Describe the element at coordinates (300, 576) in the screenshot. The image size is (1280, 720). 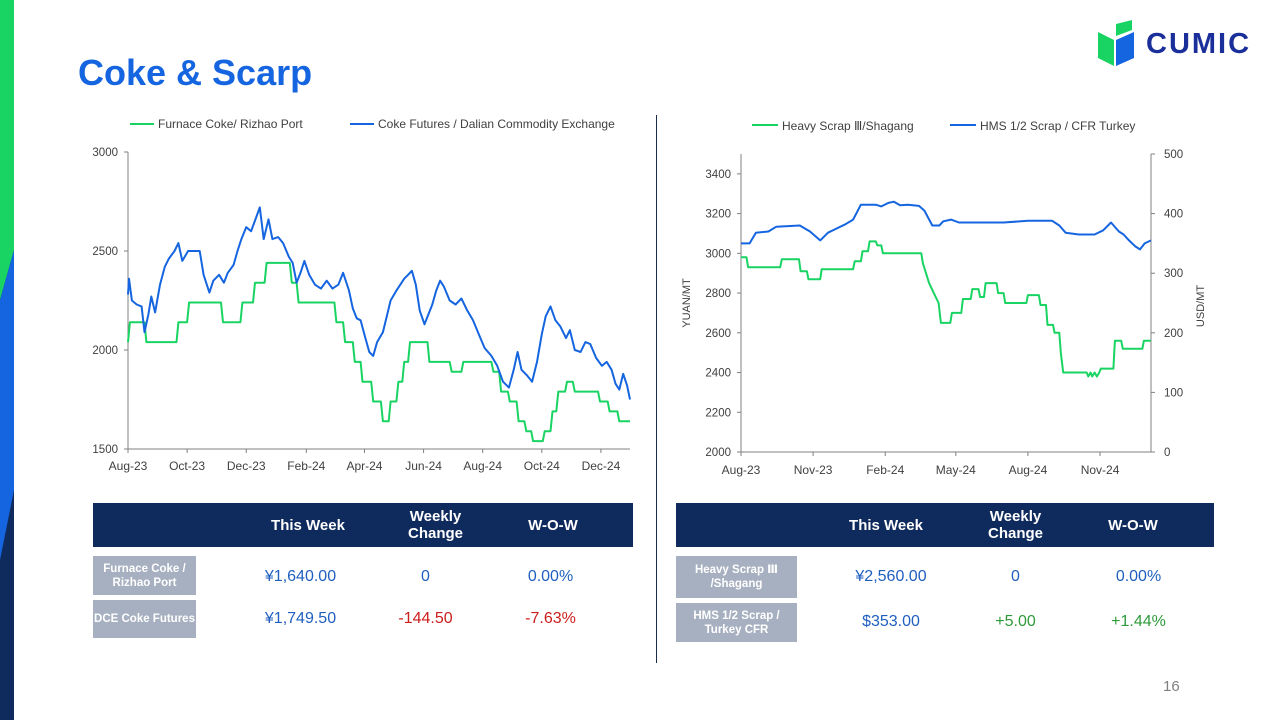
I see `cell-this-week: ¥1,640.00` at that location.